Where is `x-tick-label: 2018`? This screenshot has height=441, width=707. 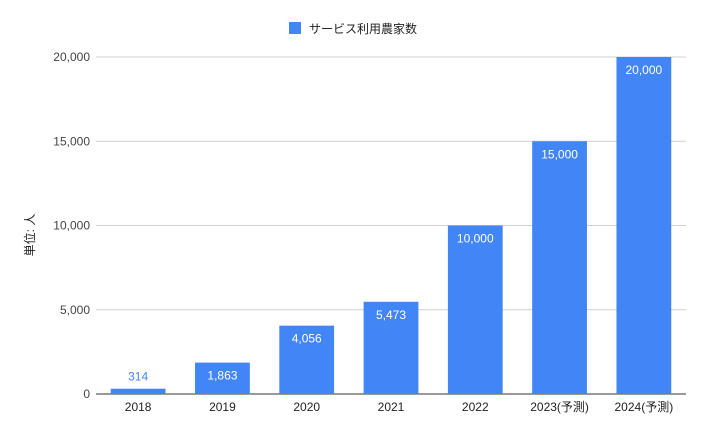 x-tick-label: 2018 is located at coordinates (138, 407).